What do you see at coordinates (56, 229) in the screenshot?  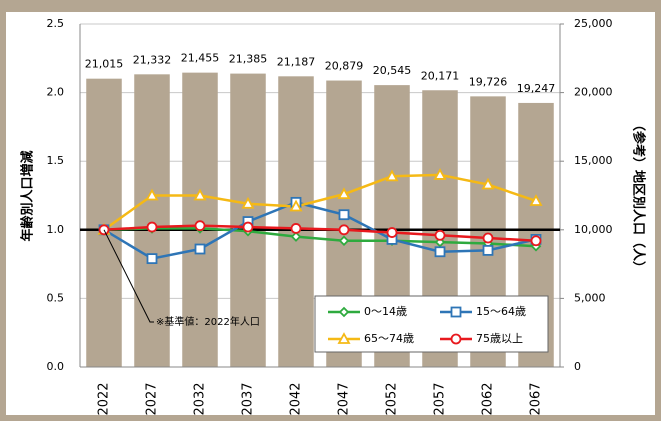 I see `y-tick-label: 1.0` at bounding box center [56, 229].